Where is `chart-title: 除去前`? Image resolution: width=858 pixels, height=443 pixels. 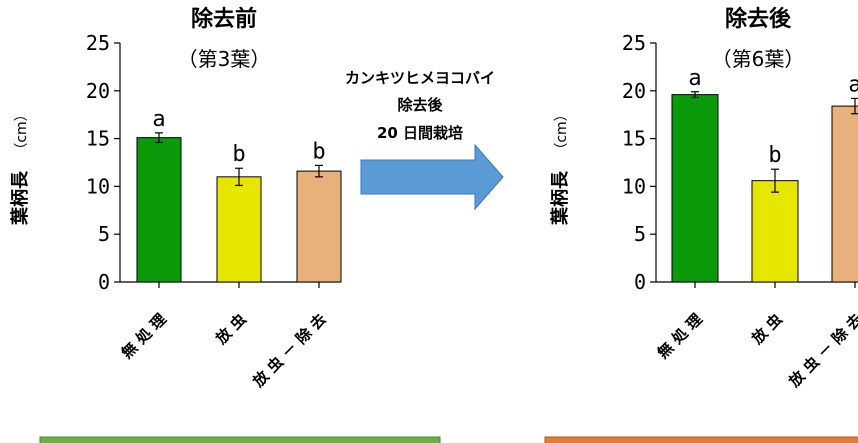 chart-title: 除去前 is located at coordinates (224, 19).